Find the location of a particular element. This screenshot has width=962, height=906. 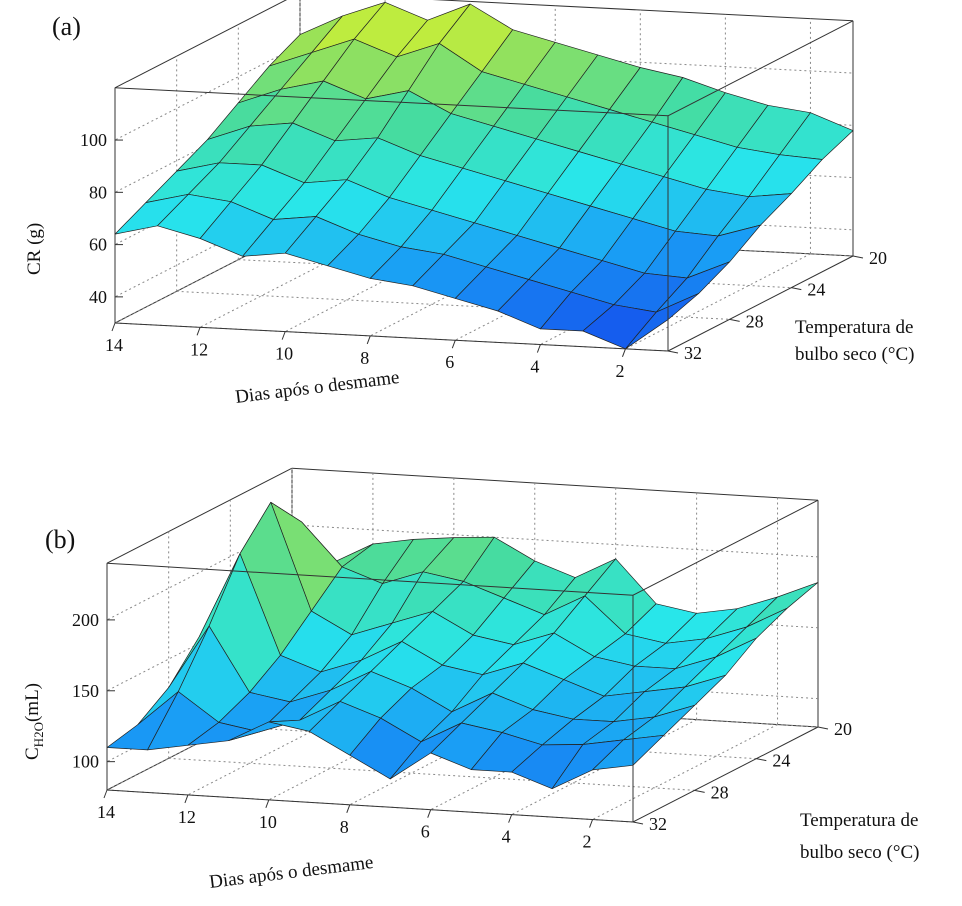

z-tick-label: 40 is located at coordinates (98, 297).